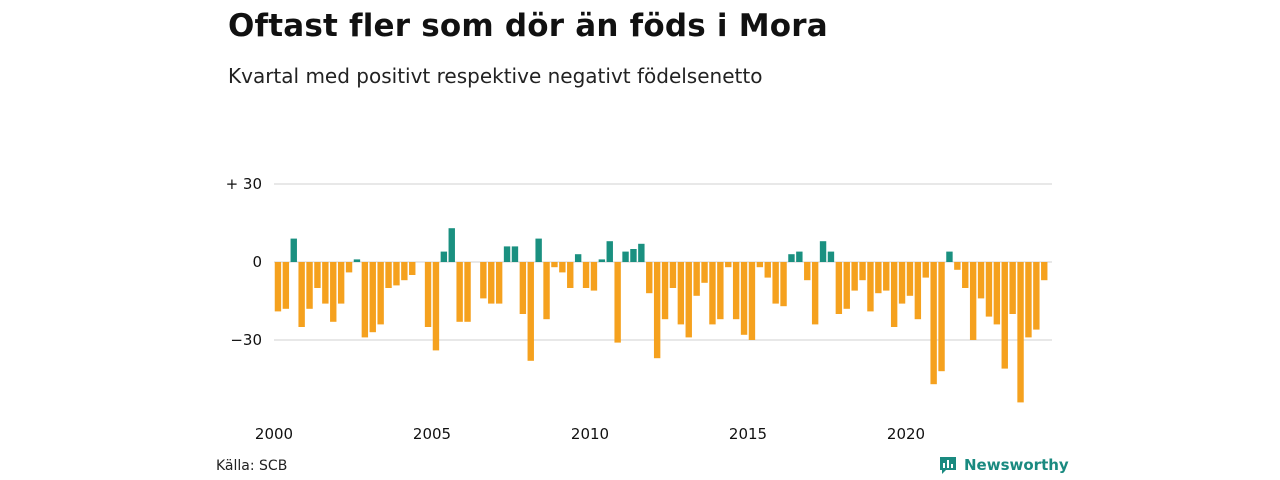  What do you see at coordinates (246, 340) in the screenshot?
I see `y-tick-label: −30` at bounding box center [246, 340].